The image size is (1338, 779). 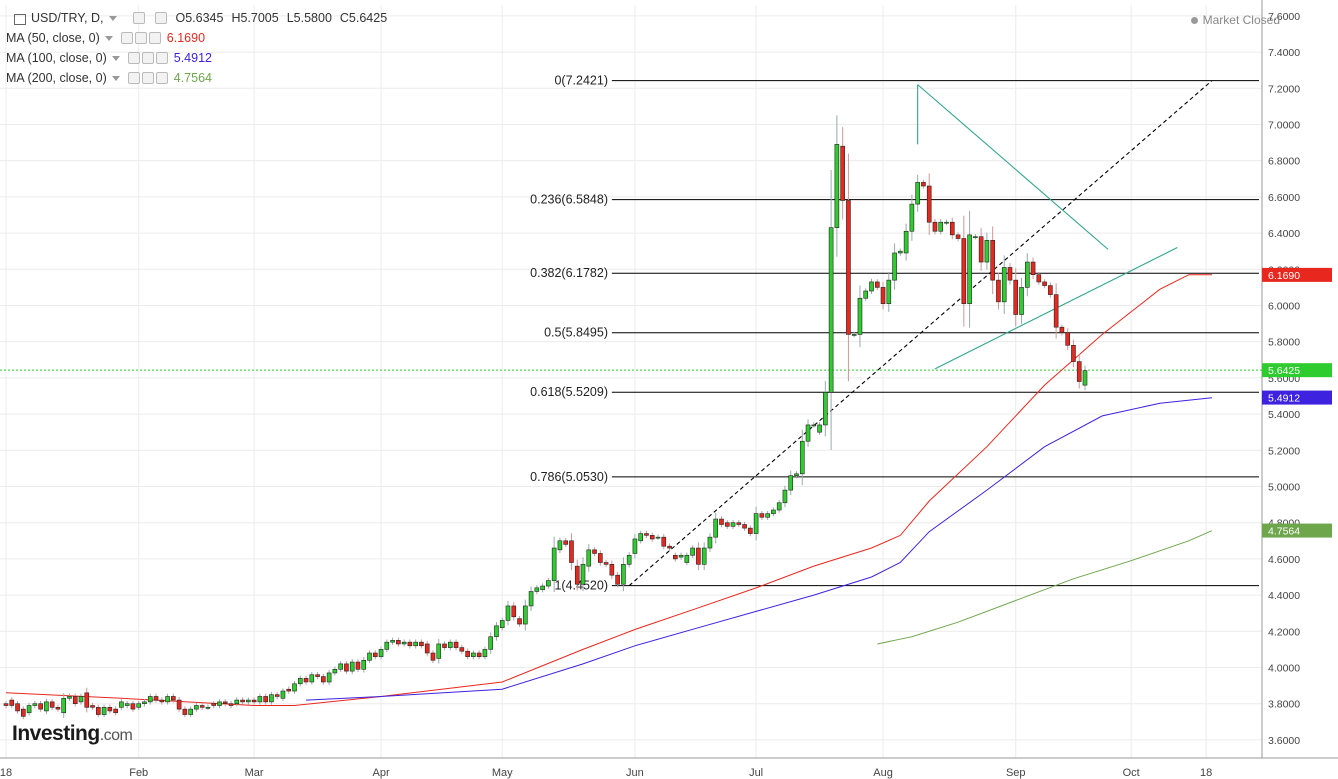 What do you see at coordinates (635, 773) in the screenshot?
I see `x-tick-label: Jun` at bounding box center [635, 773].